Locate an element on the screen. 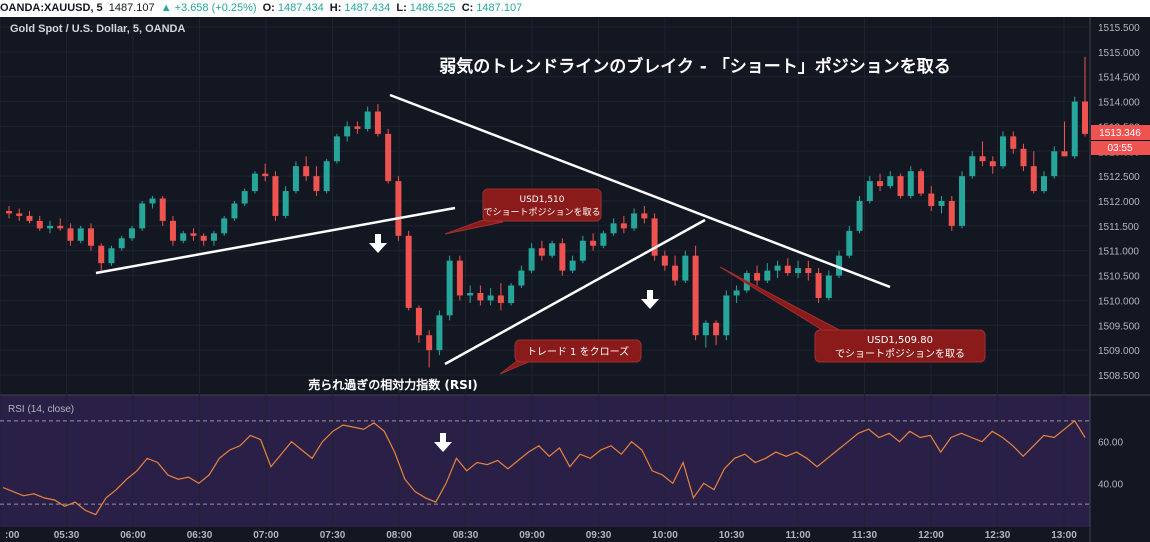 This screenshot has height=542, width=1150. time-tick-label: 06:00 is located at coordinates (133, 535).